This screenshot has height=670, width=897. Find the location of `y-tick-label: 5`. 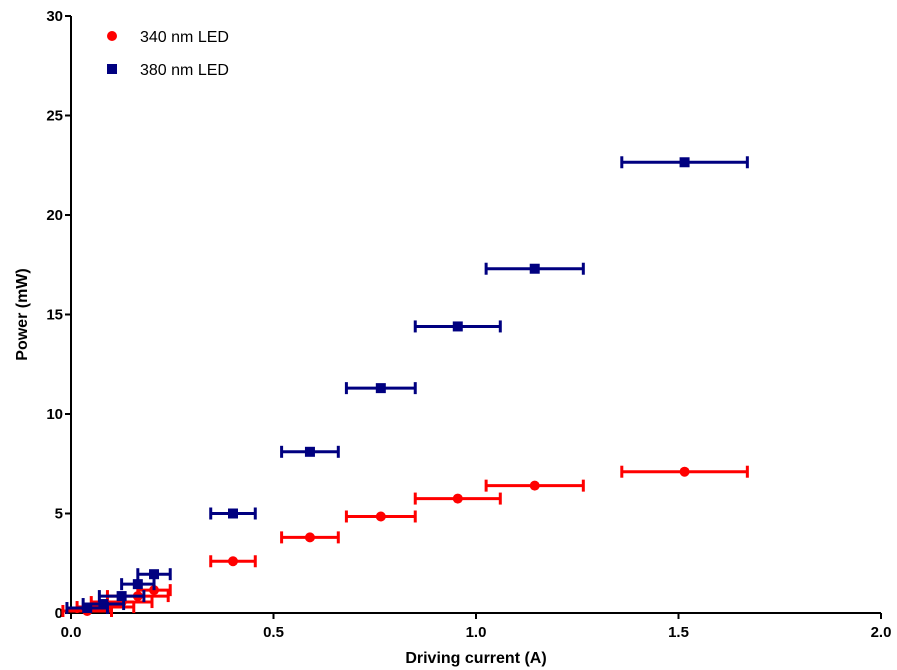

y-tick-label: 5 is located at coordinates (59, 514).